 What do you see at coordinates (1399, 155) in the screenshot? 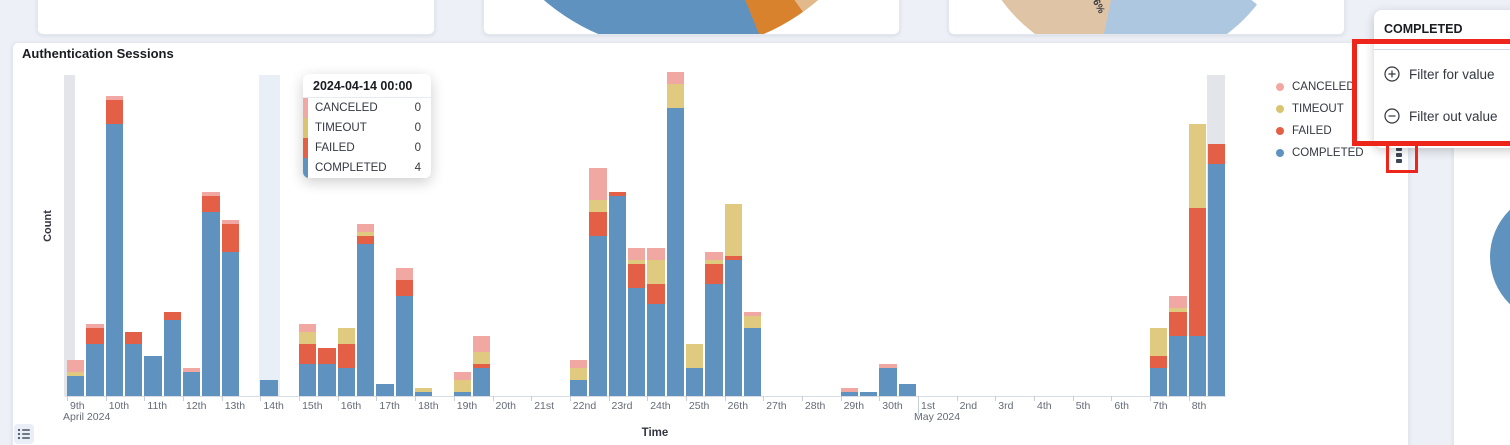
I see `legend-actions-icon` at bounding box center [1399, 155].